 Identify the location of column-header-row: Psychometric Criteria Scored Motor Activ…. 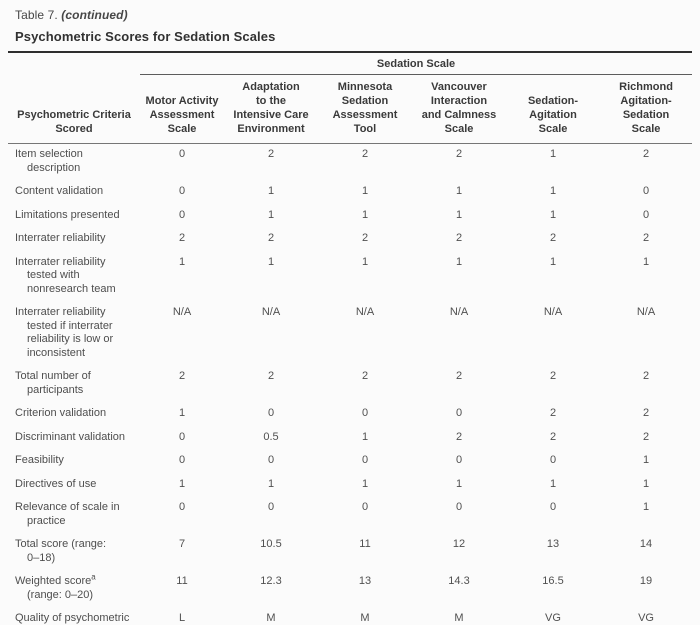
(350, 109).